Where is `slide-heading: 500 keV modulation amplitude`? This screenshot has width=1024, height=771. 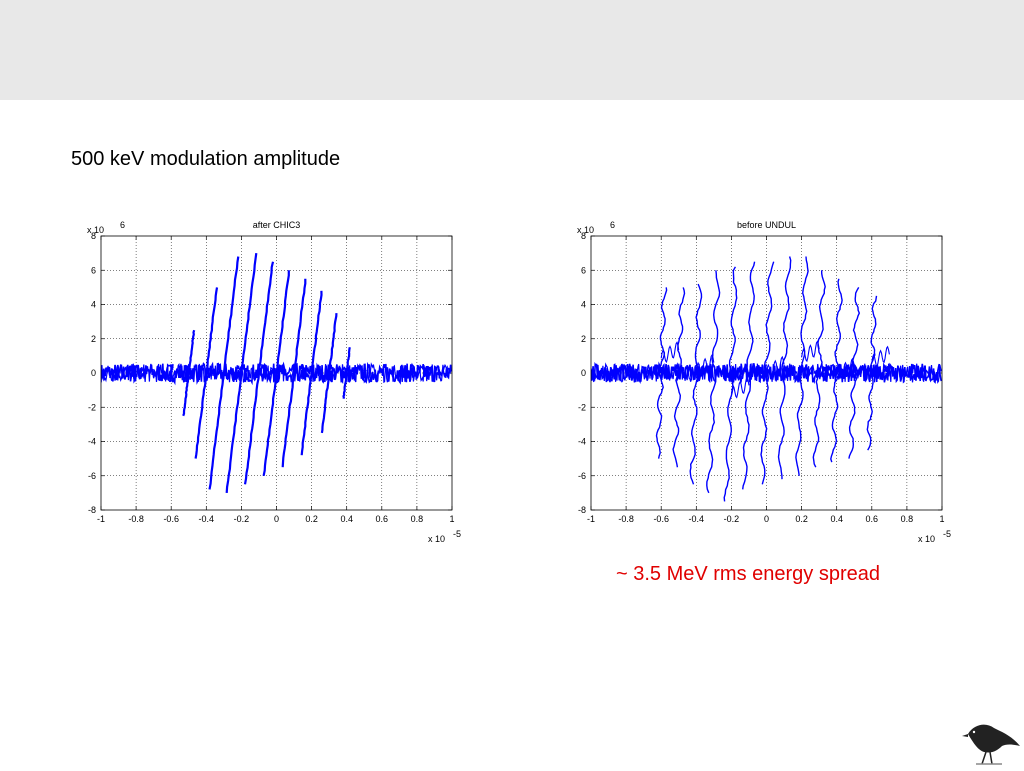
slide-heading: 500 keV modulation amplitude is located at coordinates (206, 159).